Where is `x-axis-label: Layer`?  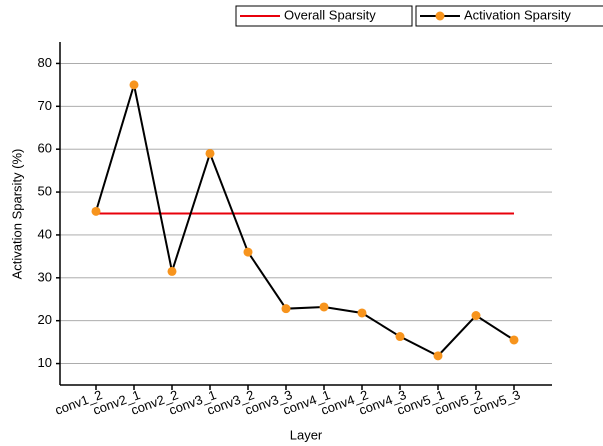
x-axis-label: Layer is located at coordinates (306, 434).